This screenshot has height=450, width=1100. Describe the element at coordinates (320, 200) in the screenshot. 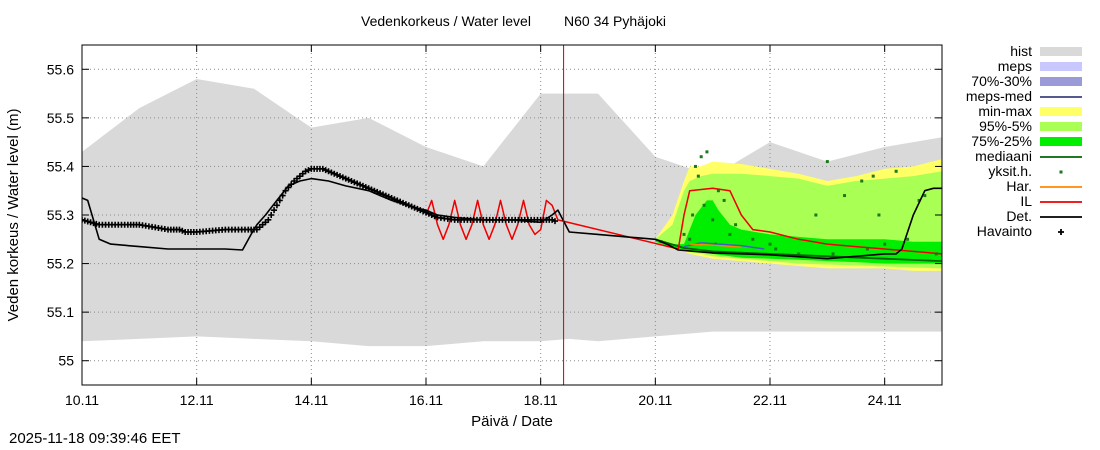

I see `series-havainto` at that location.